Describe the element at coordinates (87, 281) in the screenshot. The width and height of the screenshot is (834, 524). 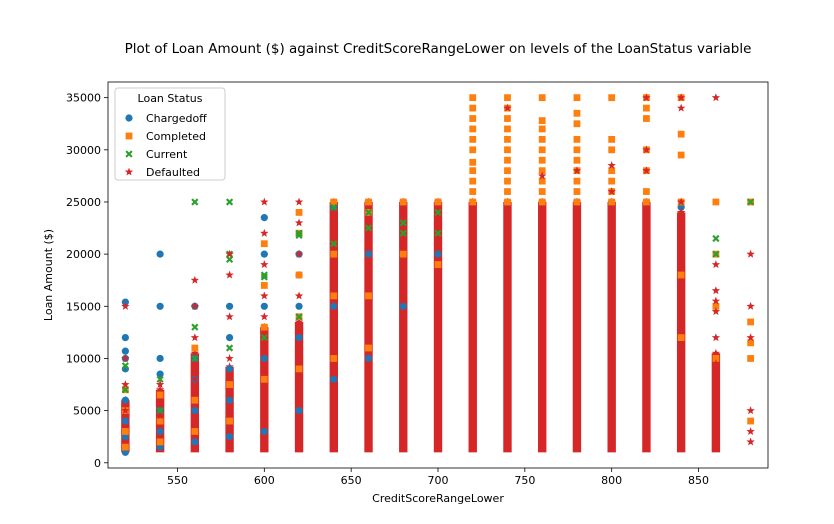
I see `y-axis-ticks: 0 5000 10000 15000 20000 25000 30000 35000` at that location.